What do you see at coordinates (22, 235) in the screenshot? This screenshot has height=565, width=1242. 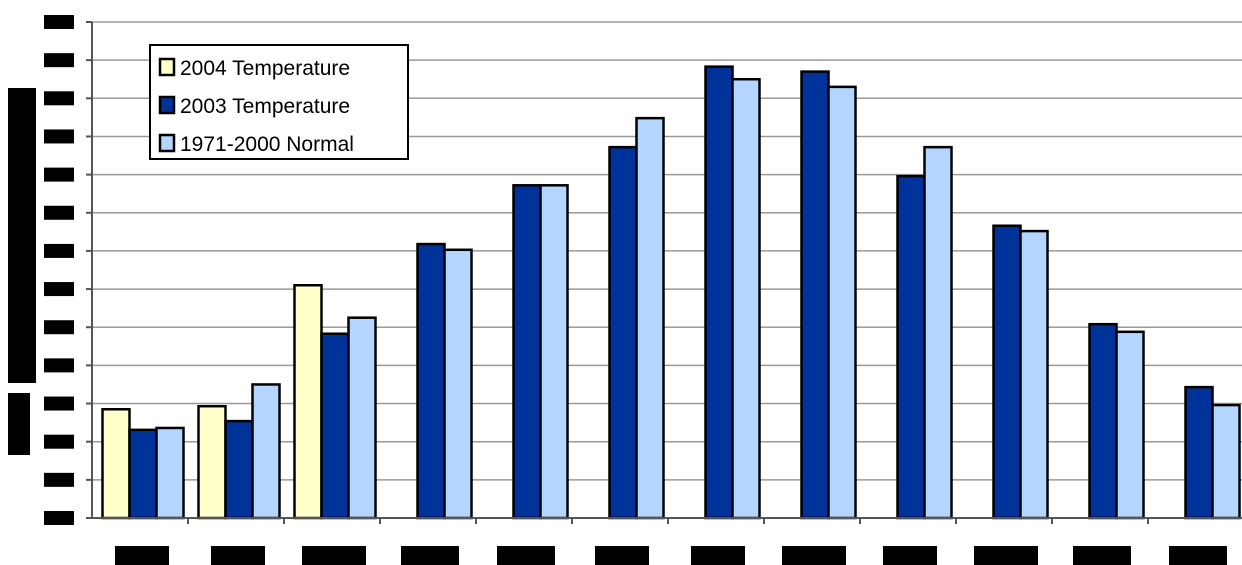 I see `redacted-y-axis-title` at bounding box center [22, 235].